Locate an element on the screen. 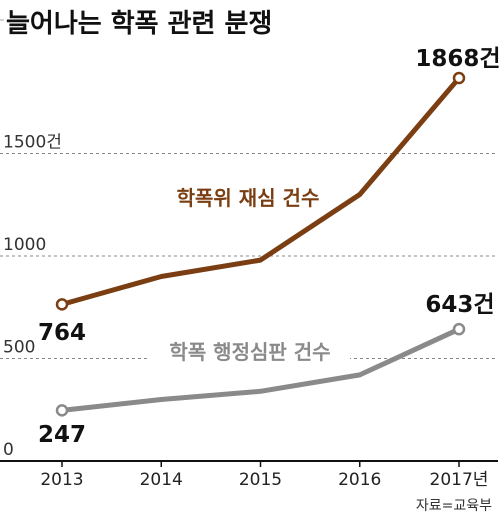  x-tick-label: 2013 is located at coordinates (61, 480).